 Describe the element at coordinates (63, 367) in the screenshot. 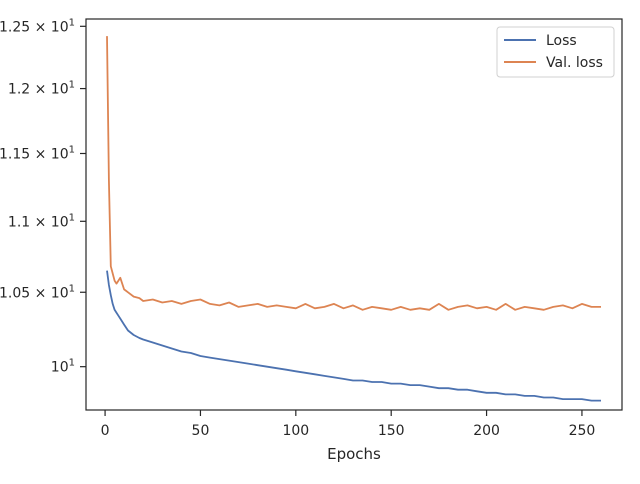

I see `y-tick-label: 101` at that location.